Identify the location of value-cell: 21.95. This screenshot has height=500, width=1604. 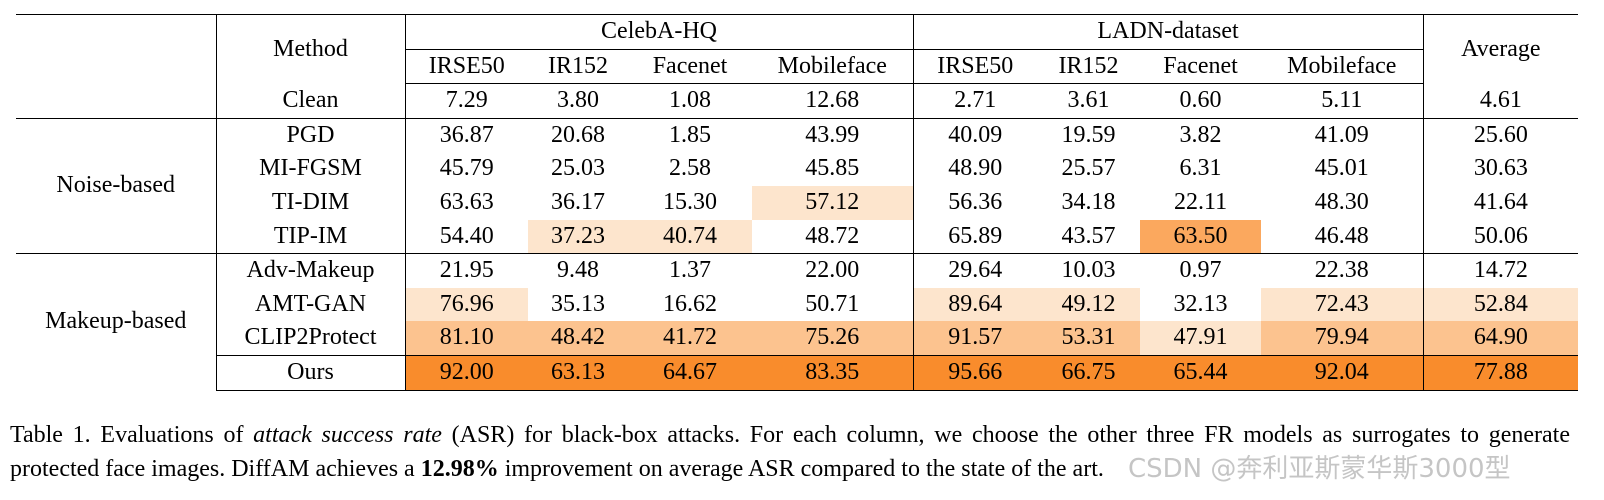
(466, 270).